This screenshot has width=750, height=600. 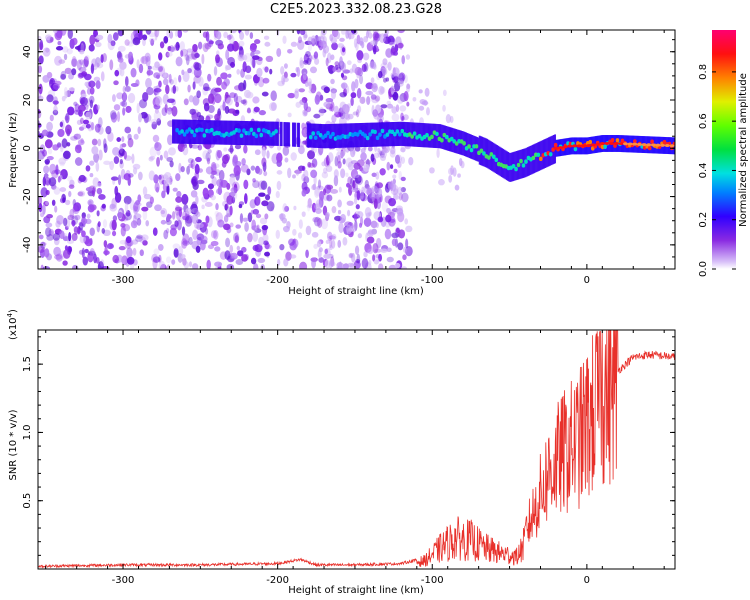 I want to click on snr-ylabel: SNR (10 * v/v), so click(x=13, y=444).